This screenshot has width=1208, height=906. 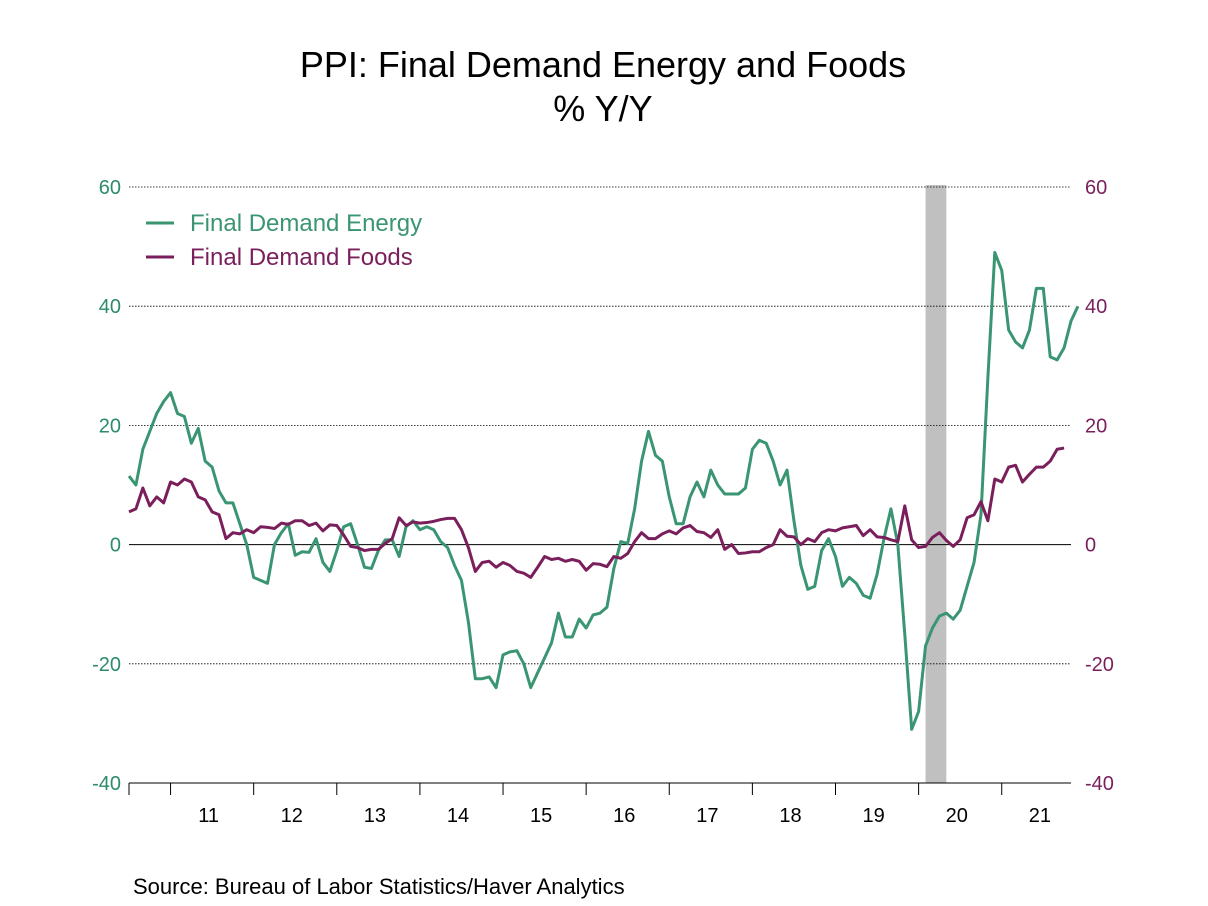 What do you see at coordinates (957, 816) in the screenshot?
I see `x-tick-label: 20` at bounding box center [957, 816].